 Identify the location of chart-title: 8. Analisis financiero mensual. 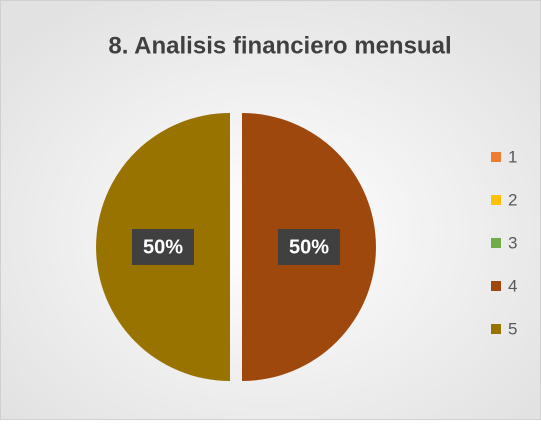
(279, 45).